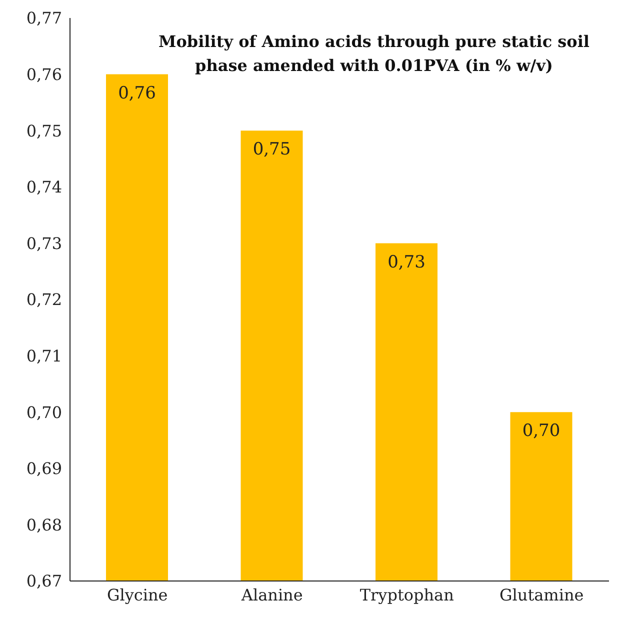 Image resolution: width=622 pixels, height=625 pixels. I want to click on data-label: 0,70, so click(541, 431).